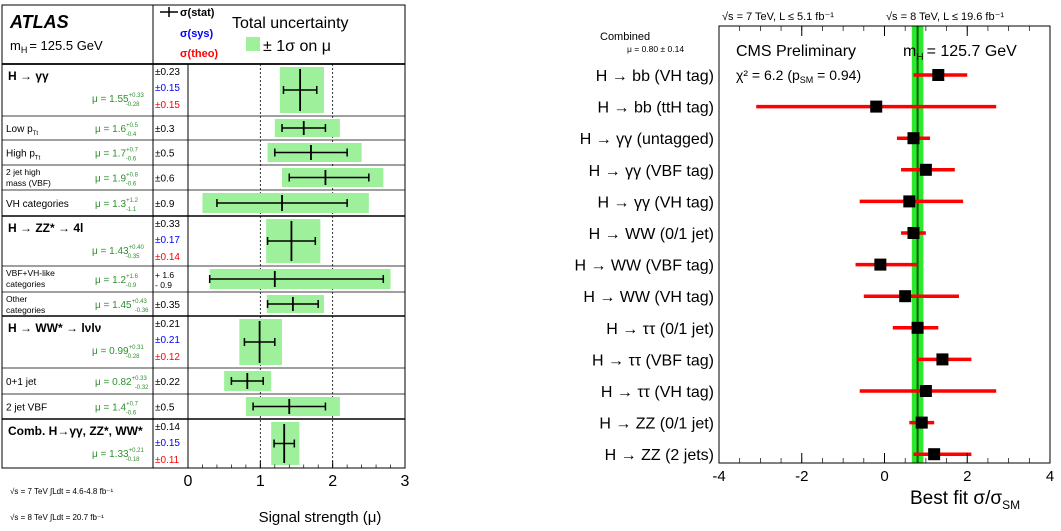  What do you see at coordinates (110, 129) in the screenshot?
I see `mu-value: μ = 1.6` at bounding box center [110, 129].